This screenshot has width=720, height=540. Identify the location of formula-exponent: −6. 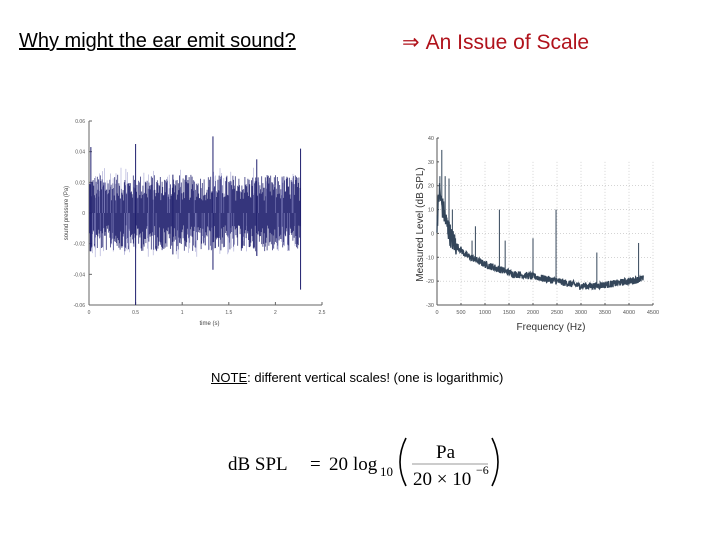
(482, 470).